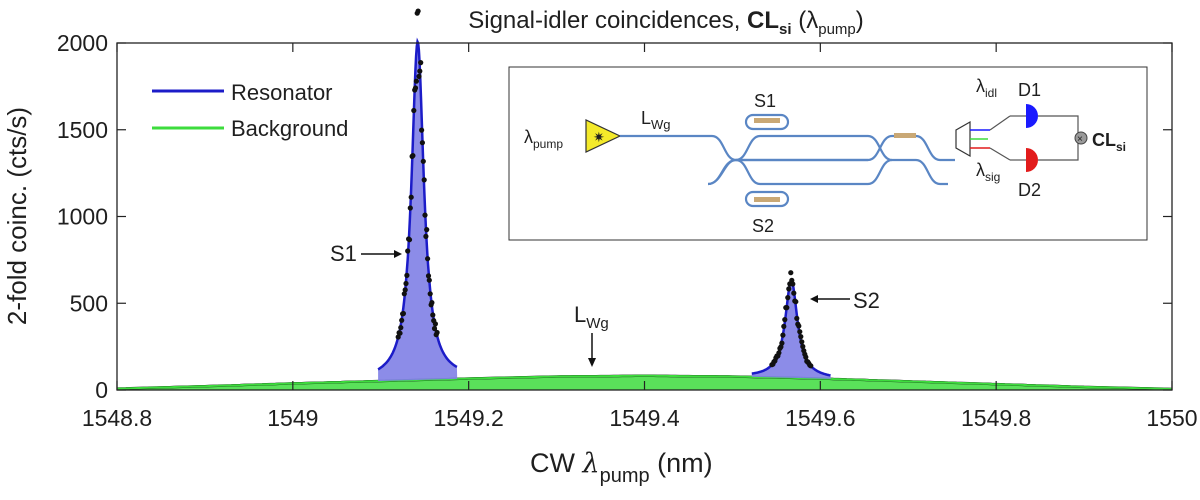 This screenshot has width=1200, height=500. Describe the element at coordinates (82, 43) in the screenshot. I see `y-tick-label: 2000` at that location.